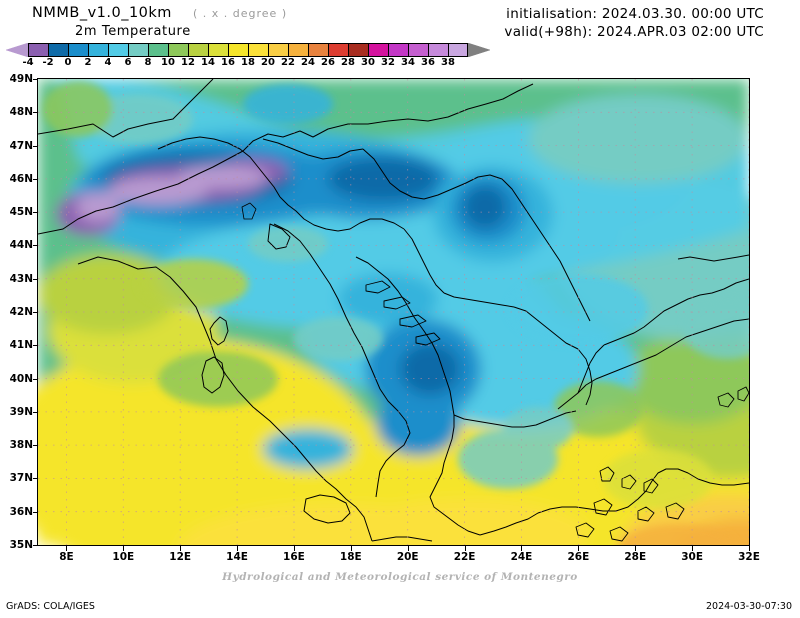 Image resolution: width=800 pixels, height=618 pixels. What do you see at coordinates (308, 62) in the screenshot?
I see `colorbar-tick-24: 24` at bounding box center [308, 62].